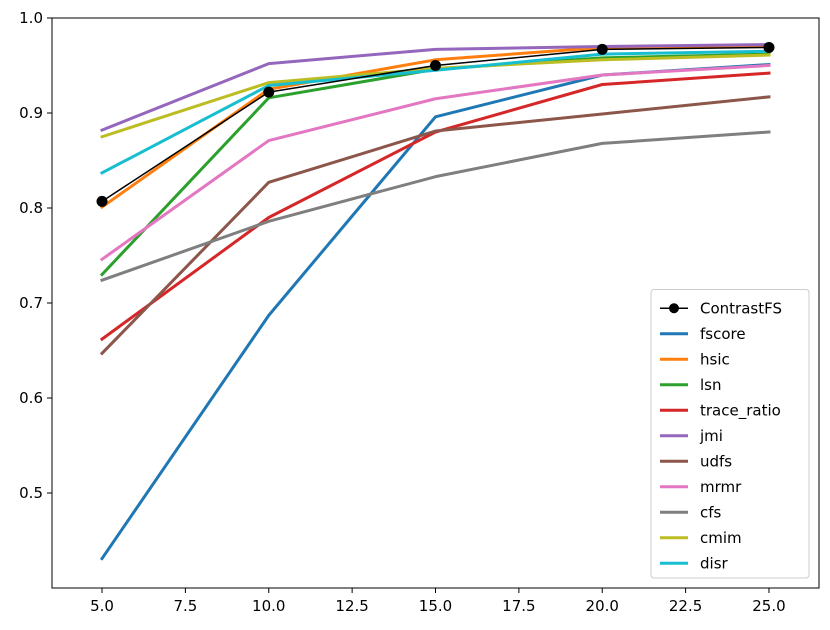  I want to click on legend-item: ContrastFS, so click(721, 308).